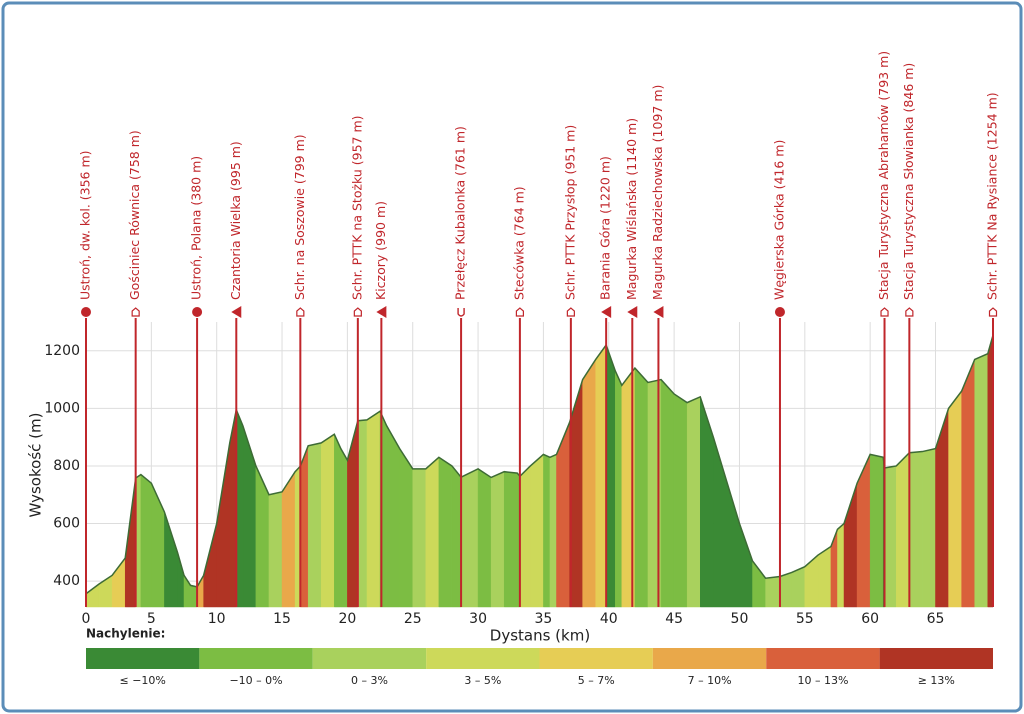 This screenshot has width=1024, height=714. Describe the element at coordinates (657, 192) in the screenshot. I see `waypoint-label: Magurka Radziechowska (1097 m)` at that location.